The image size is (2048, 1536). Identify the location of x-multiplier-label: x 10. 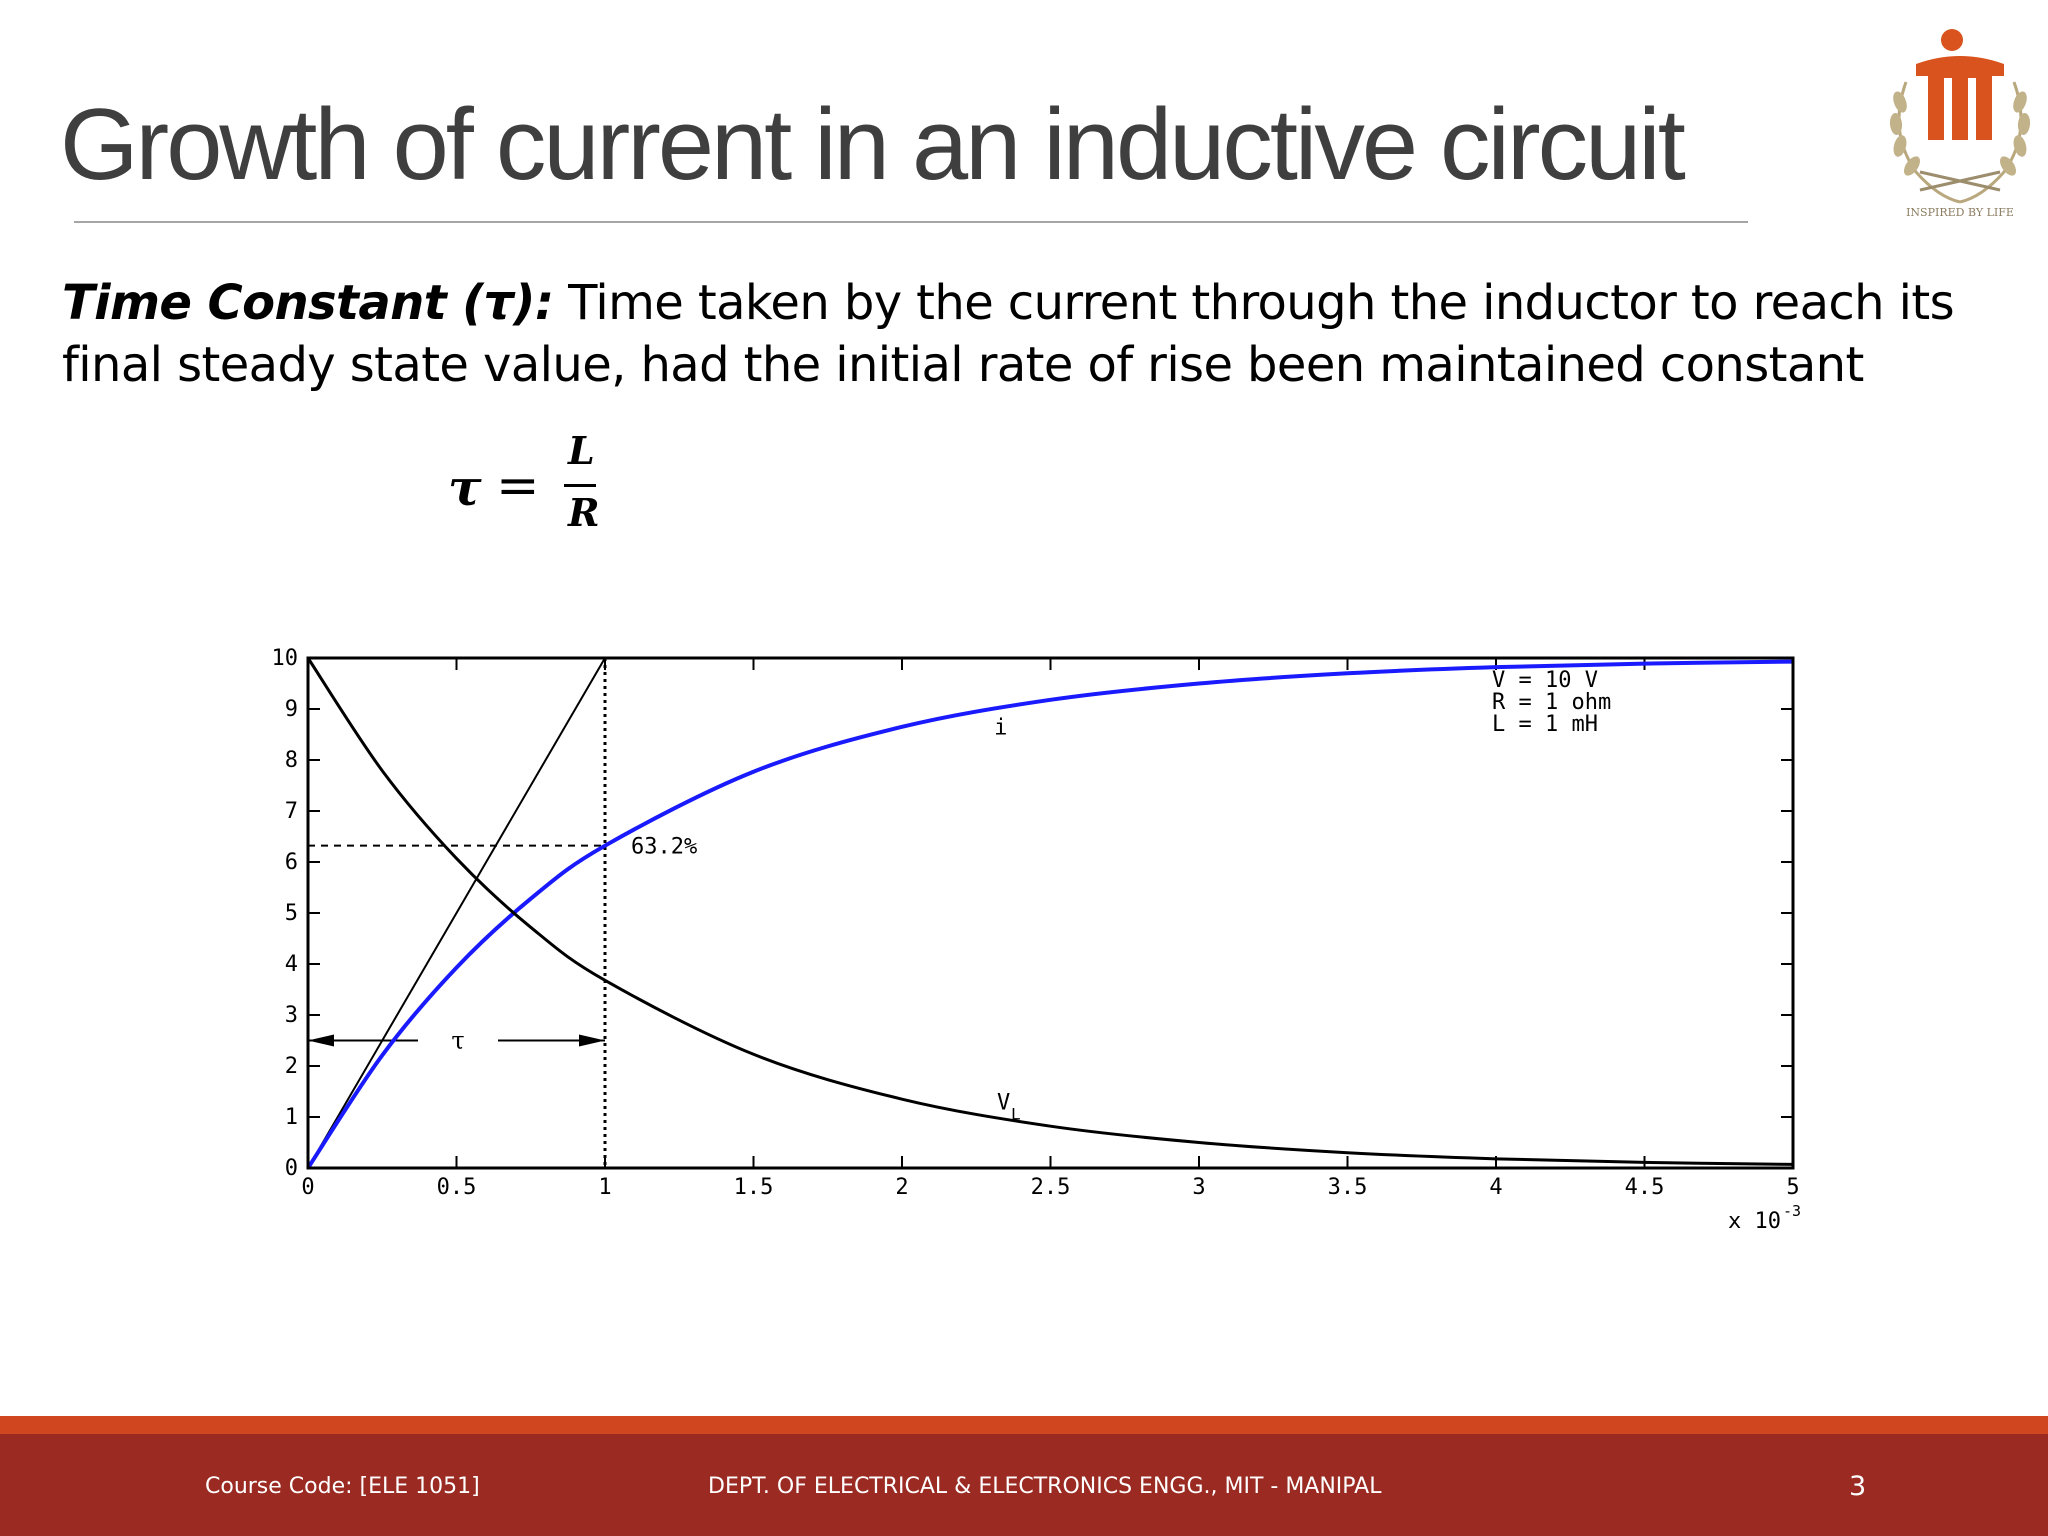
(1754, 1221).